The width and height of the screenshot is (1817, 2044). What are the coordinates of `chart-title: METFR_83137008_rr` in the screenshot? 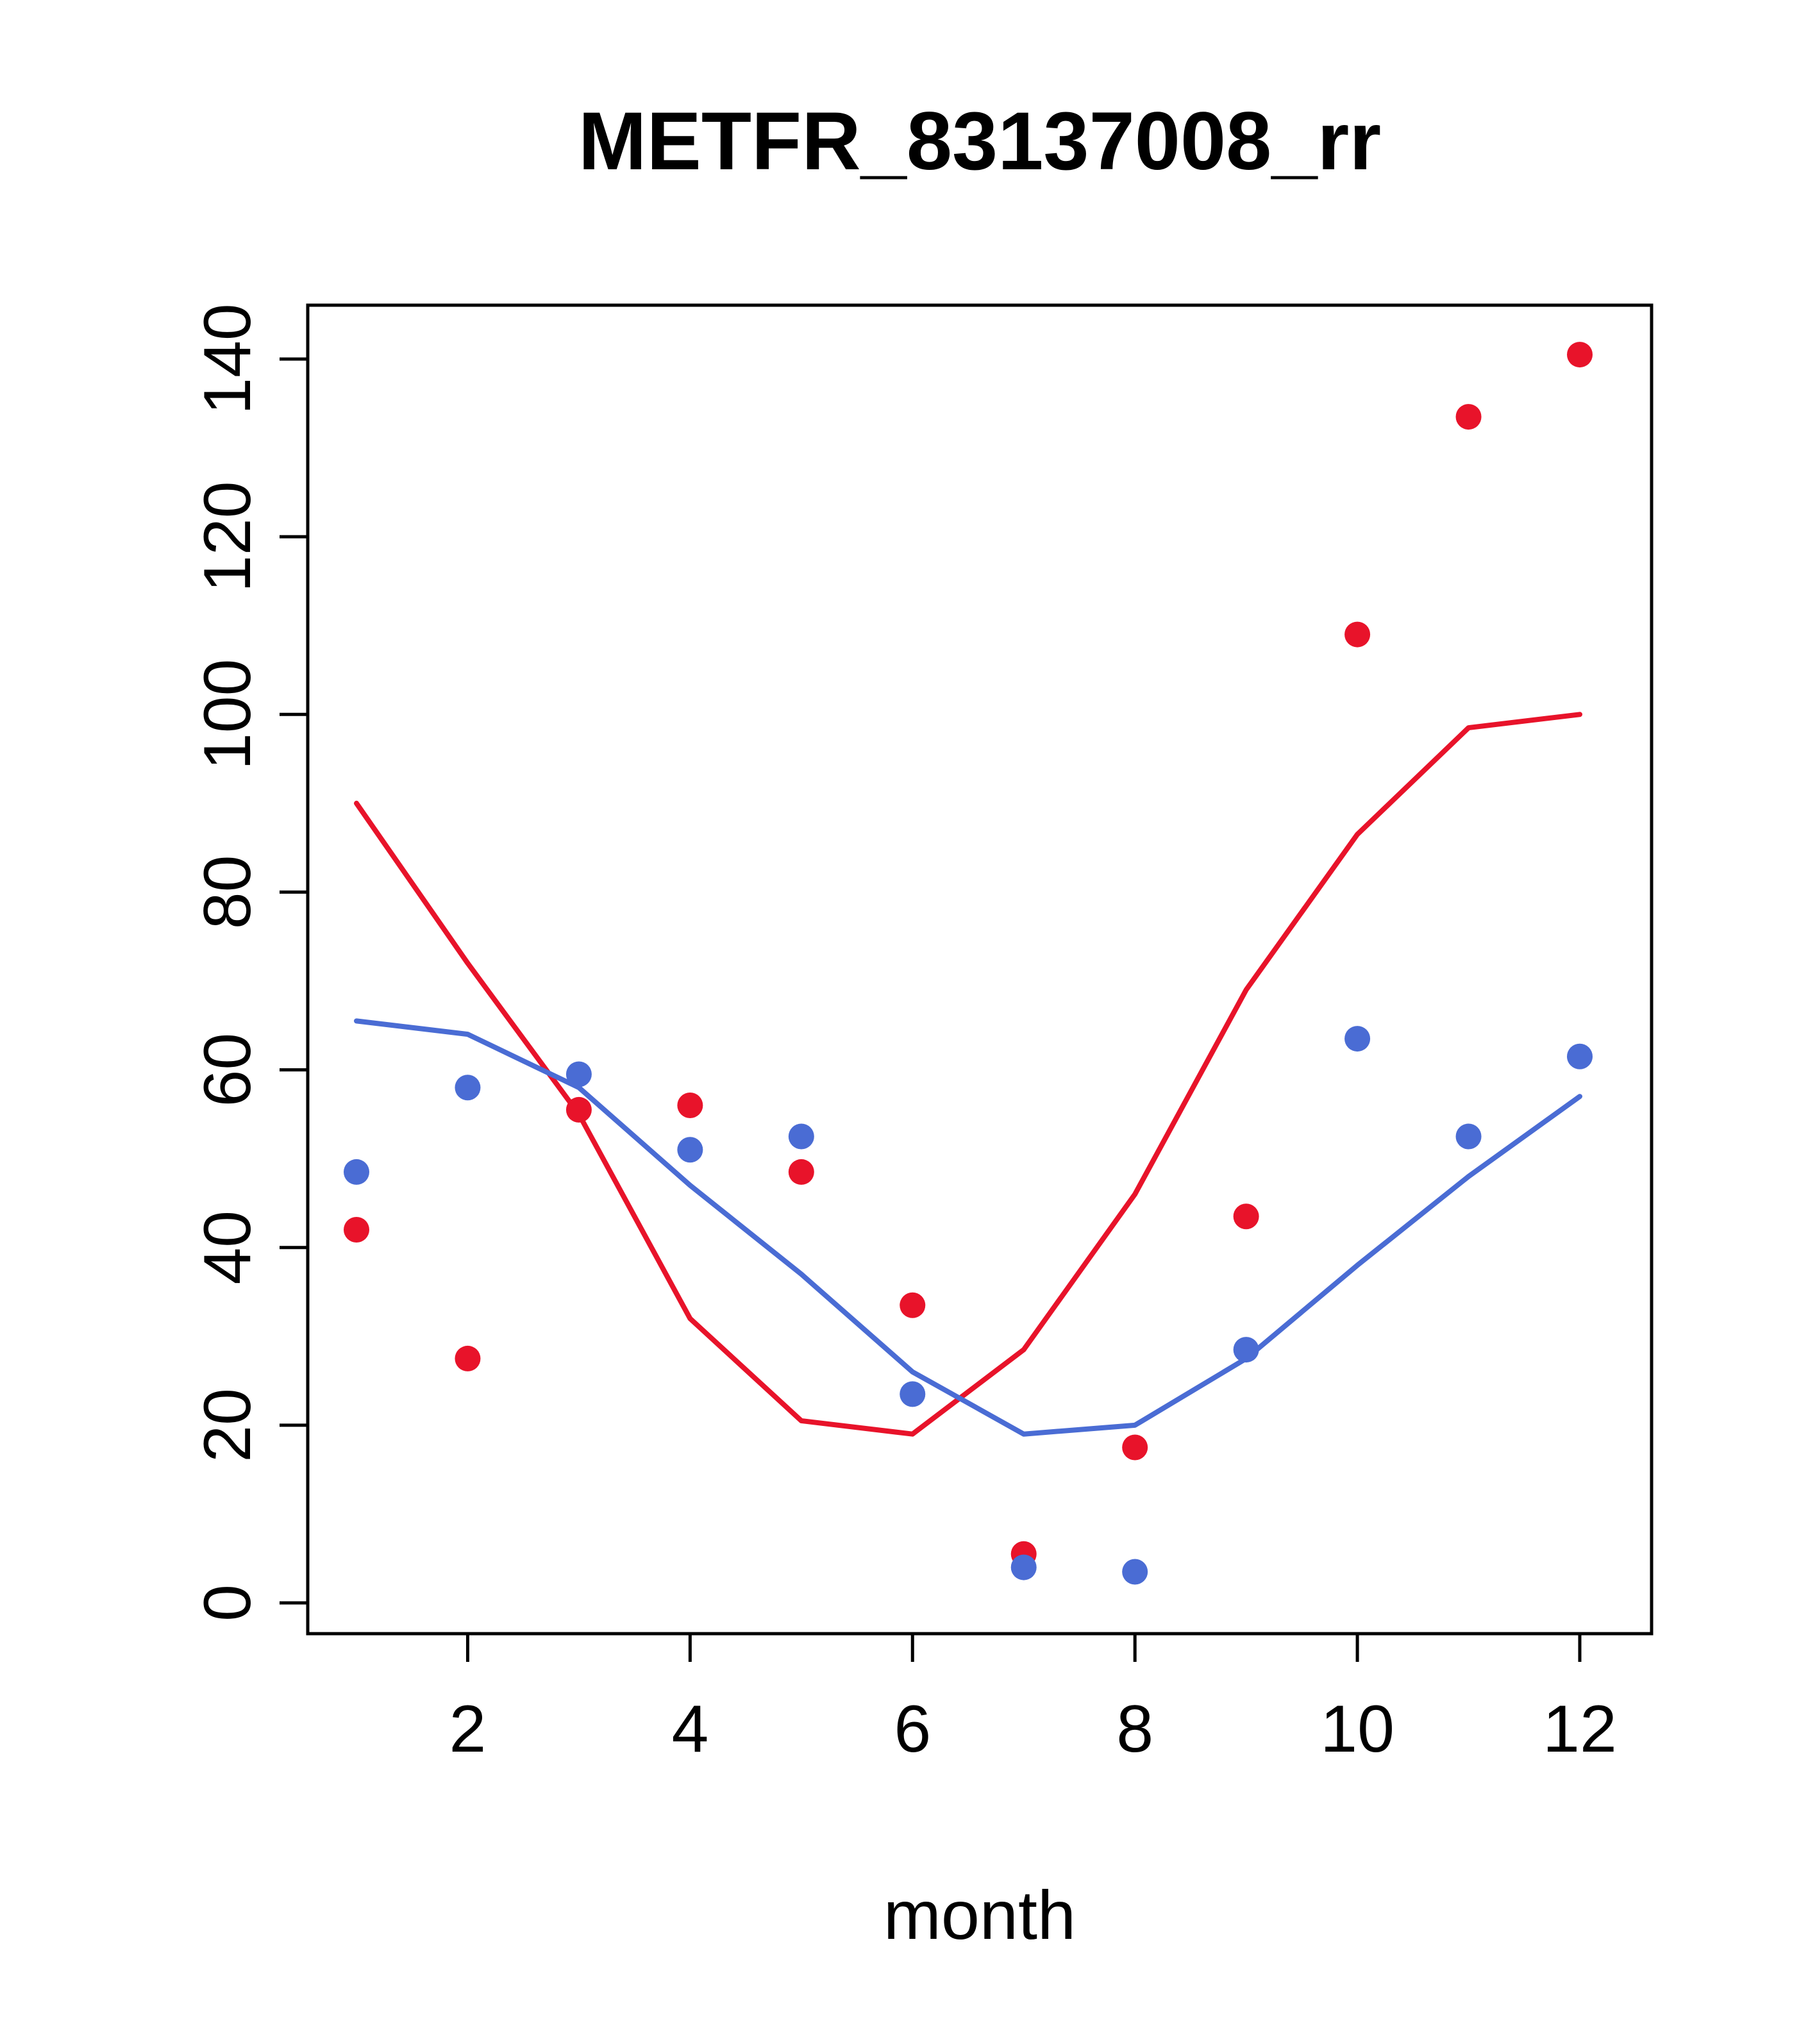 It's located at (979, 142).